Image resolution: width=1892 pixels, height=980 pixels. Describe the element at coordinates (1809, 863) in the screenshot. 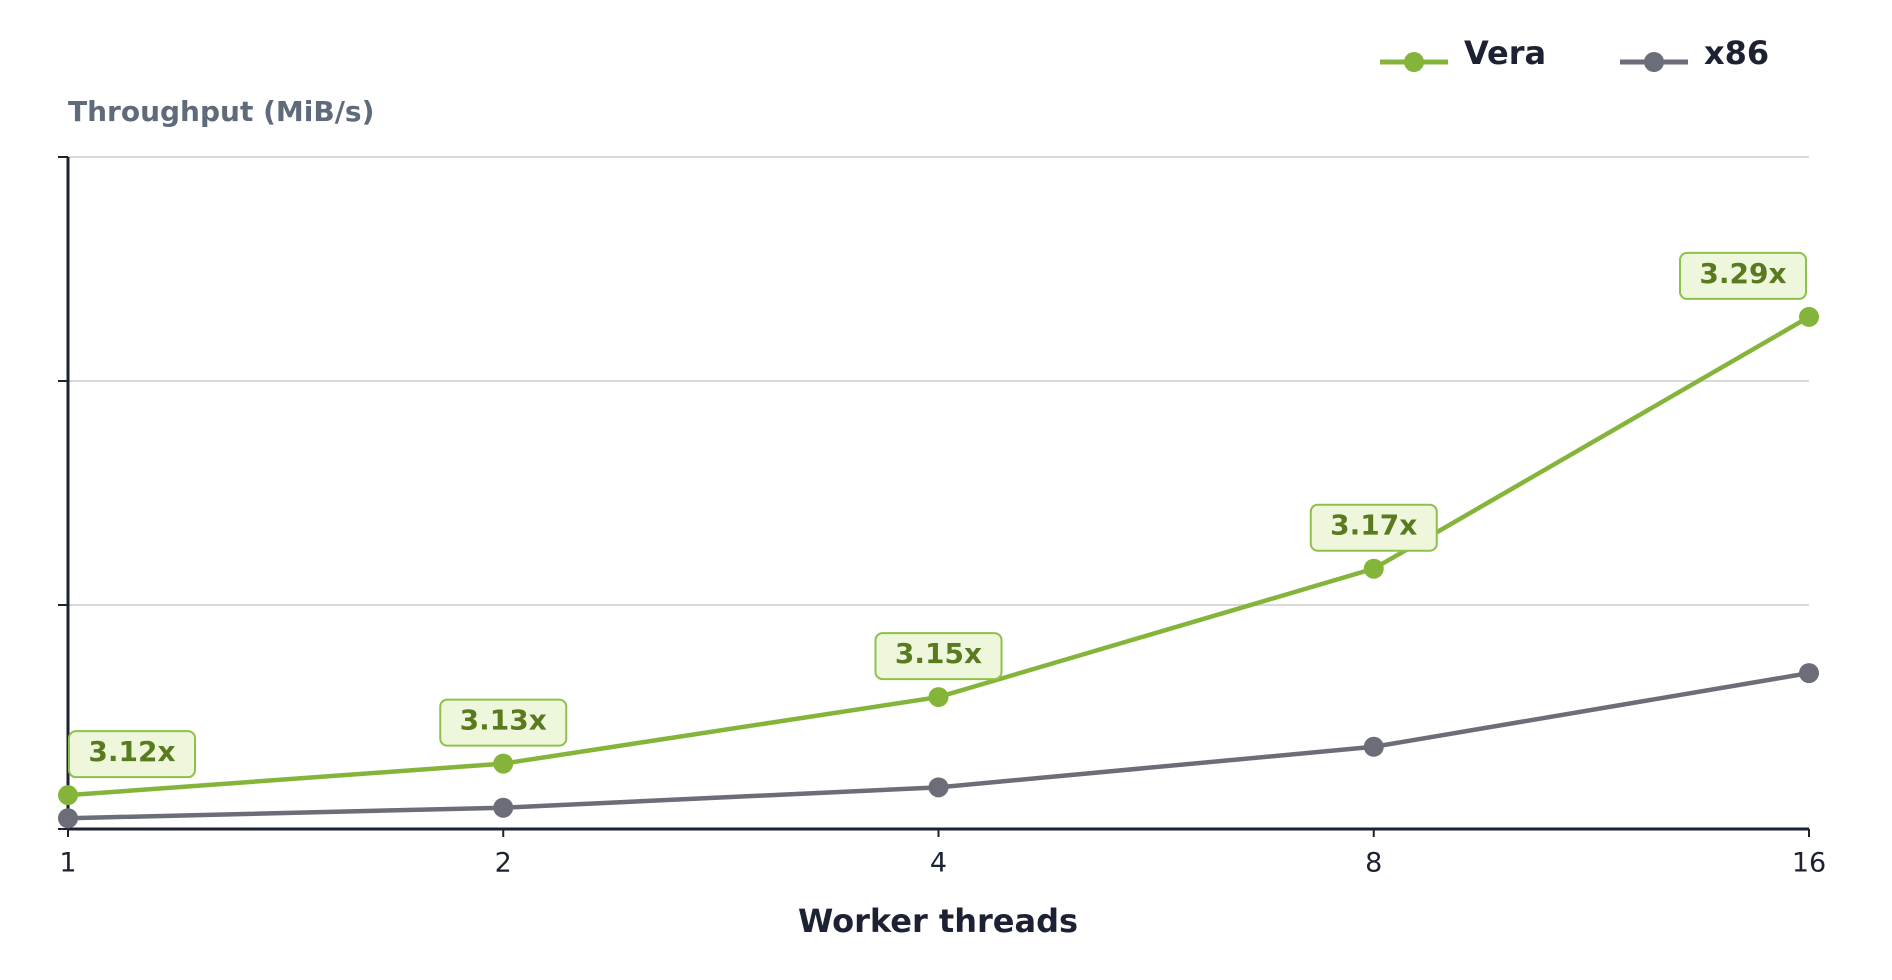

I see `x-tick-label: 16` at that location.